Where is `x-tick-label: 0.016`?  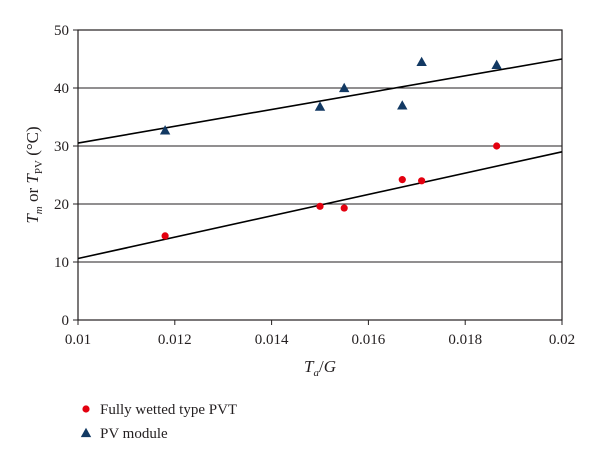 x-tick-label: 0.016 is located at coordinates (369, 340).